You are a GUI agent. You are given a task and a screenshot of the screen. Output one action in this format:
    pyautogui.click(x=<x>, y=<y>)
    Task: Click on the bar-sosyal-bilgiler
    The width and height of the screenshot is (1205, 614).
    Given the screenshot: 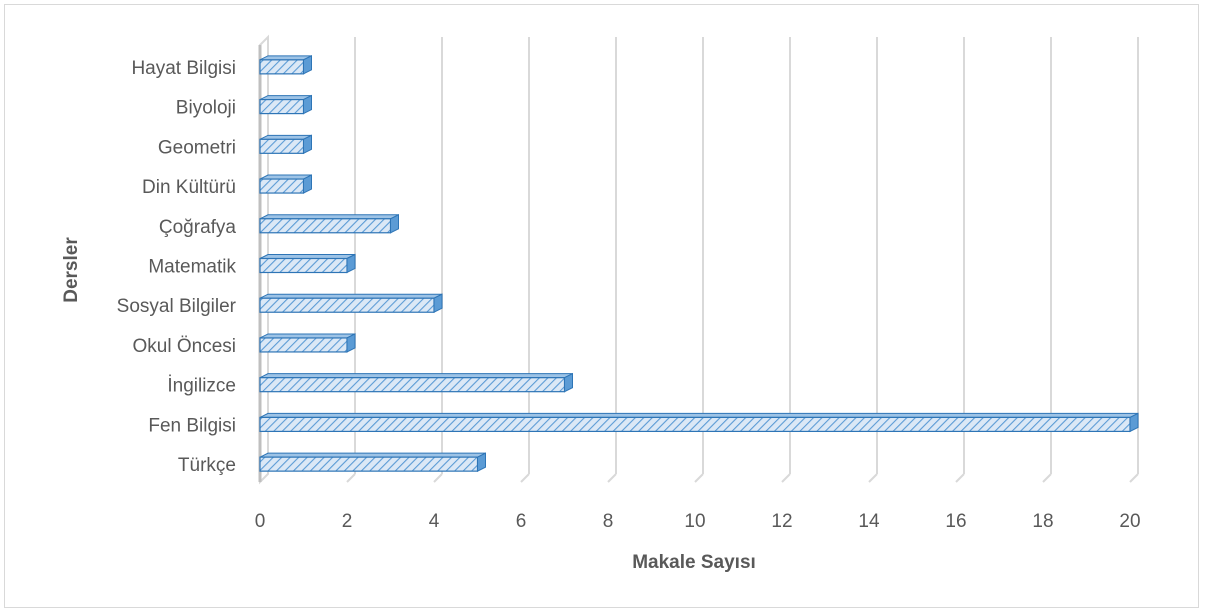 What is the action you would take?
    pyautogui.click(x=351, y=303)
    